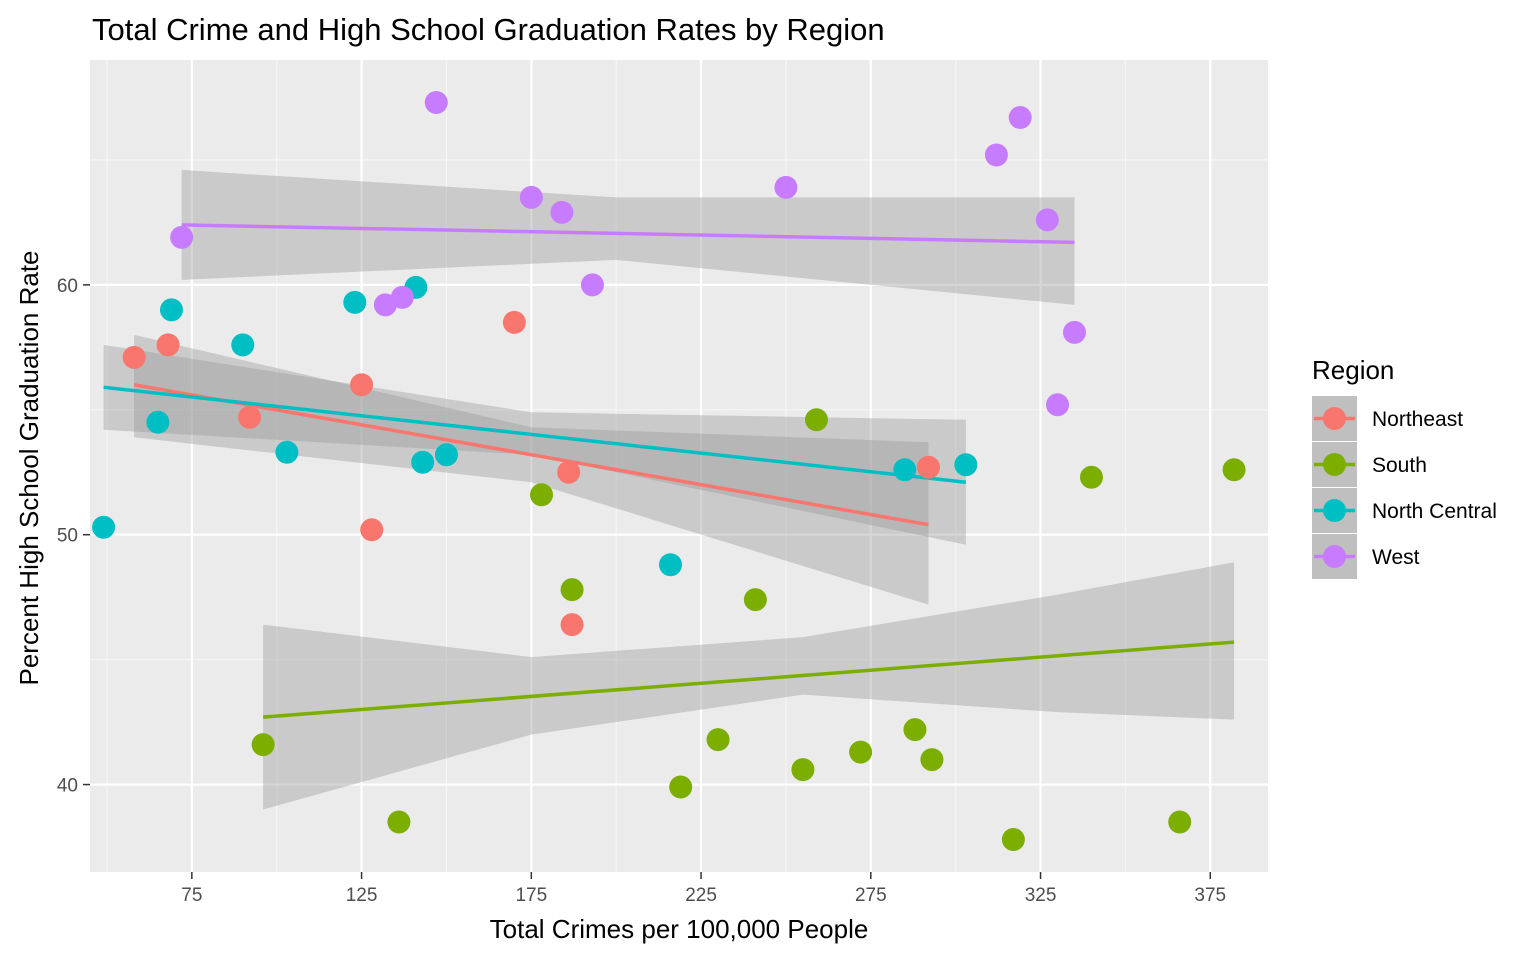 The height and width of the screenshot is (960, 1536). Describe the element at coordinates (679, 929) in the screenshot. I see `x-axis-title: Total Crimes per 100,000 People` at that location.